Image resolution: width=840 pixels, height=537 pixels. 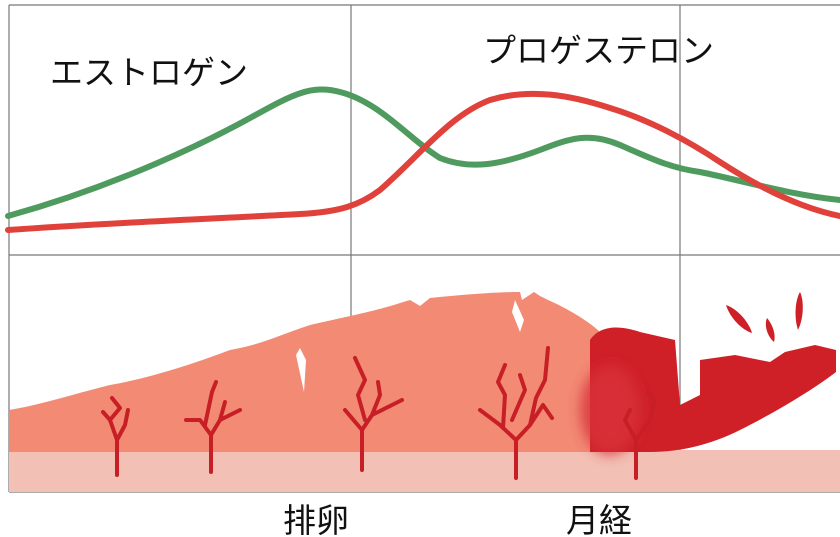 I want to click on menstruation-label: 月経, so click(x=599, y=519).